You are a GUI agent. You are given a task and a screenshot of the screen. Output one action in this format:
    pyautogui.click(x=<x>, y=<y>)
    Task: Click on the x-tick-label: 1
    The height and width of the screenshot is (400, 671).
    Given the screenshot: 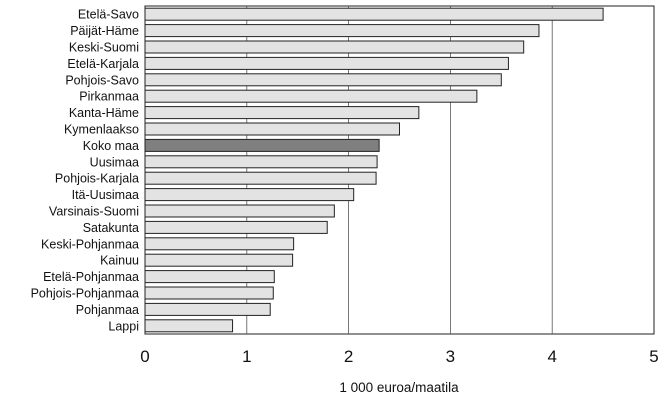 What is the action you would take?
    pyautogui.click(x=246, y=356)
    